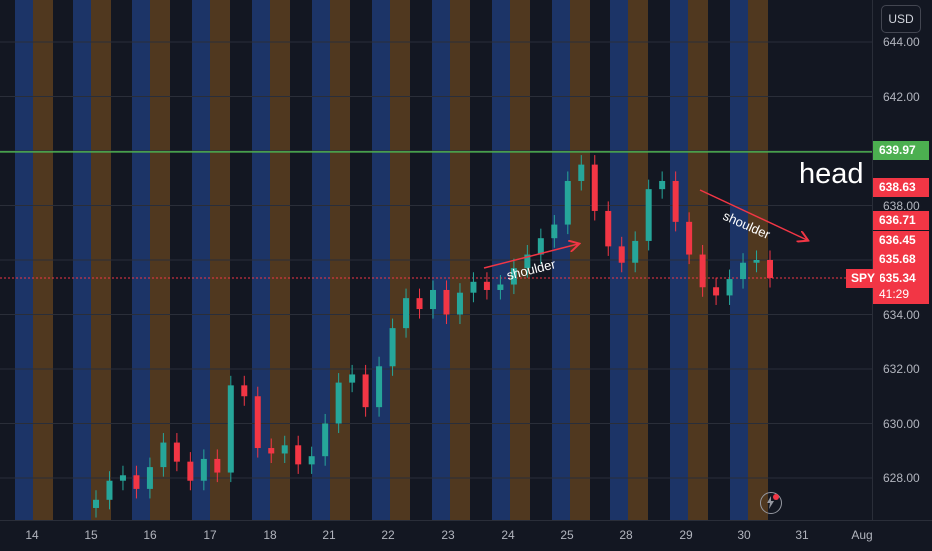 The width and height of the screenshot is (932, 551). Describe the element at coordinates (802, 535) in the screenshot. I see `time-tick: 31` at that location.